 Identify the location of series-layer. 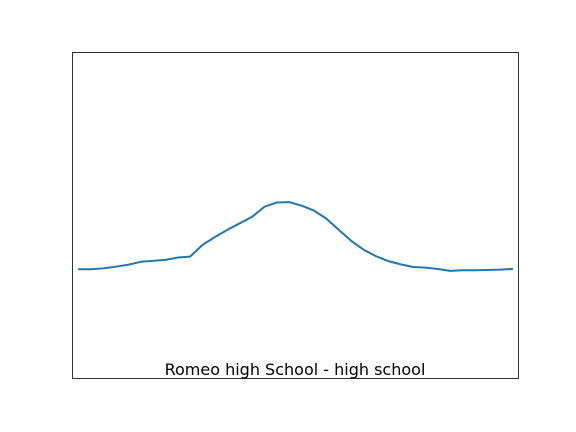
(295, 236).